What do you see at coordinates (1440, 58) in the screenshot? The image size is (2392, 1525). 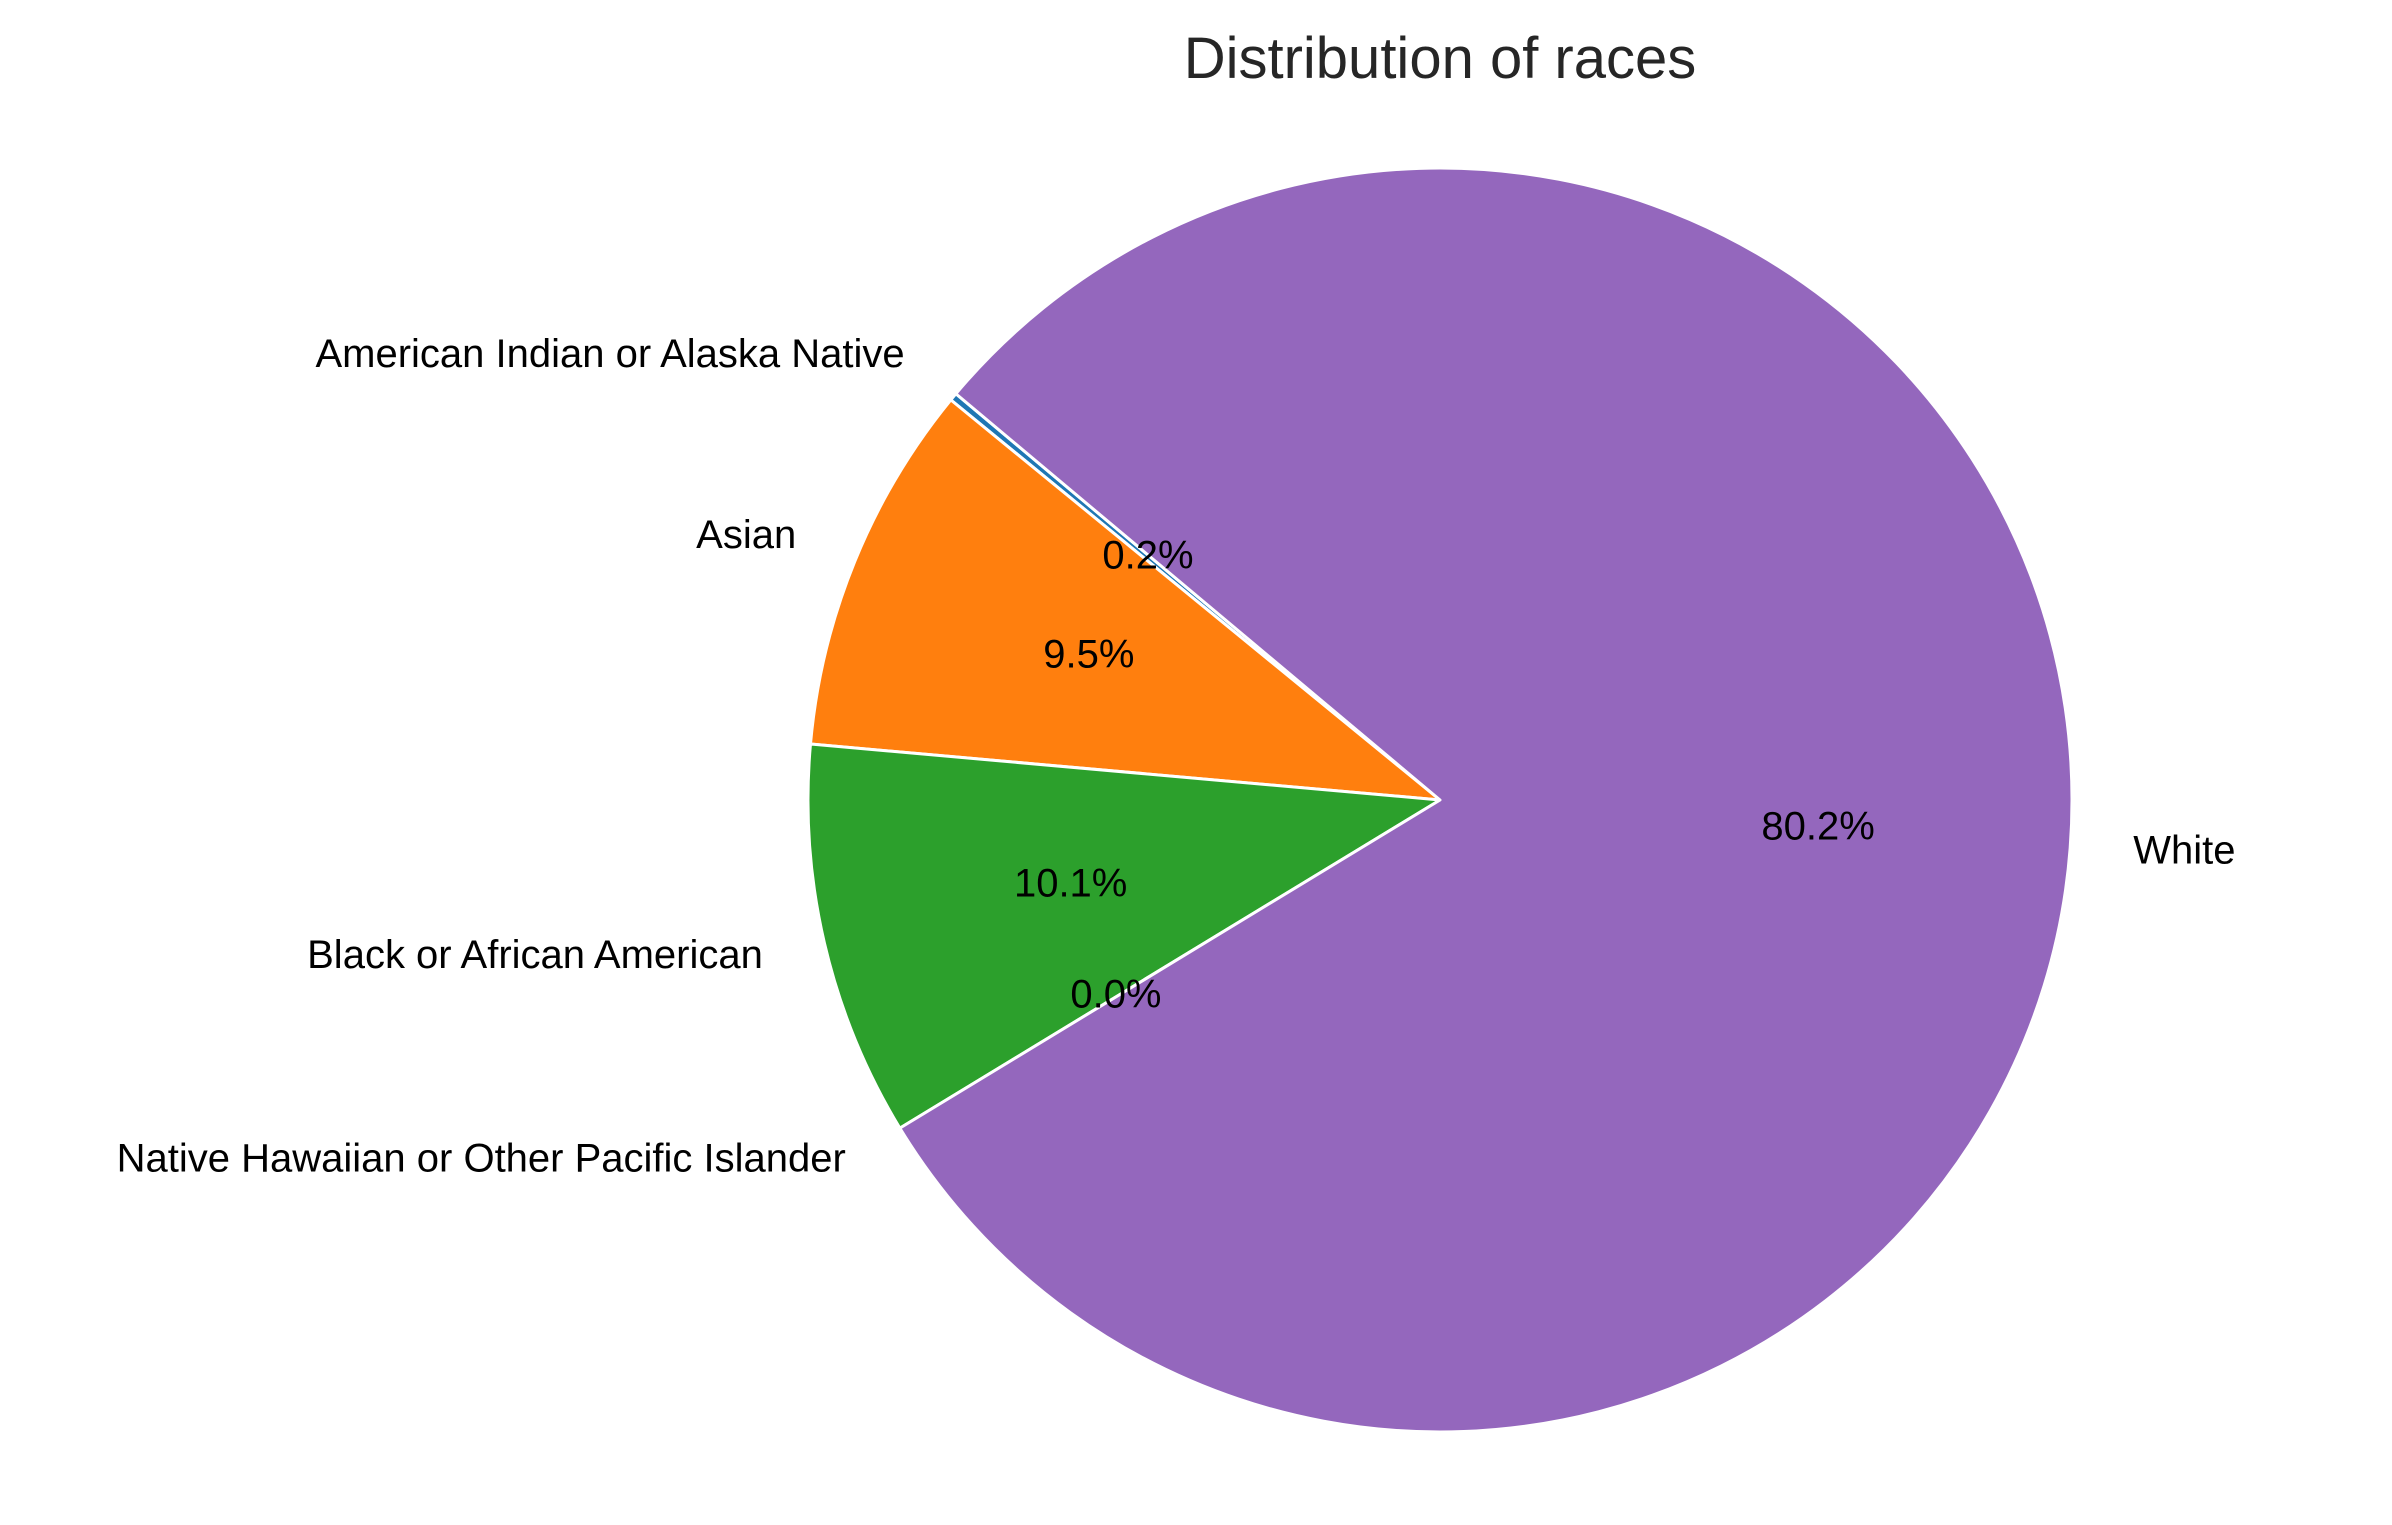 I see `chart-title: Distribution of races` at bounding box center [1440, 58].